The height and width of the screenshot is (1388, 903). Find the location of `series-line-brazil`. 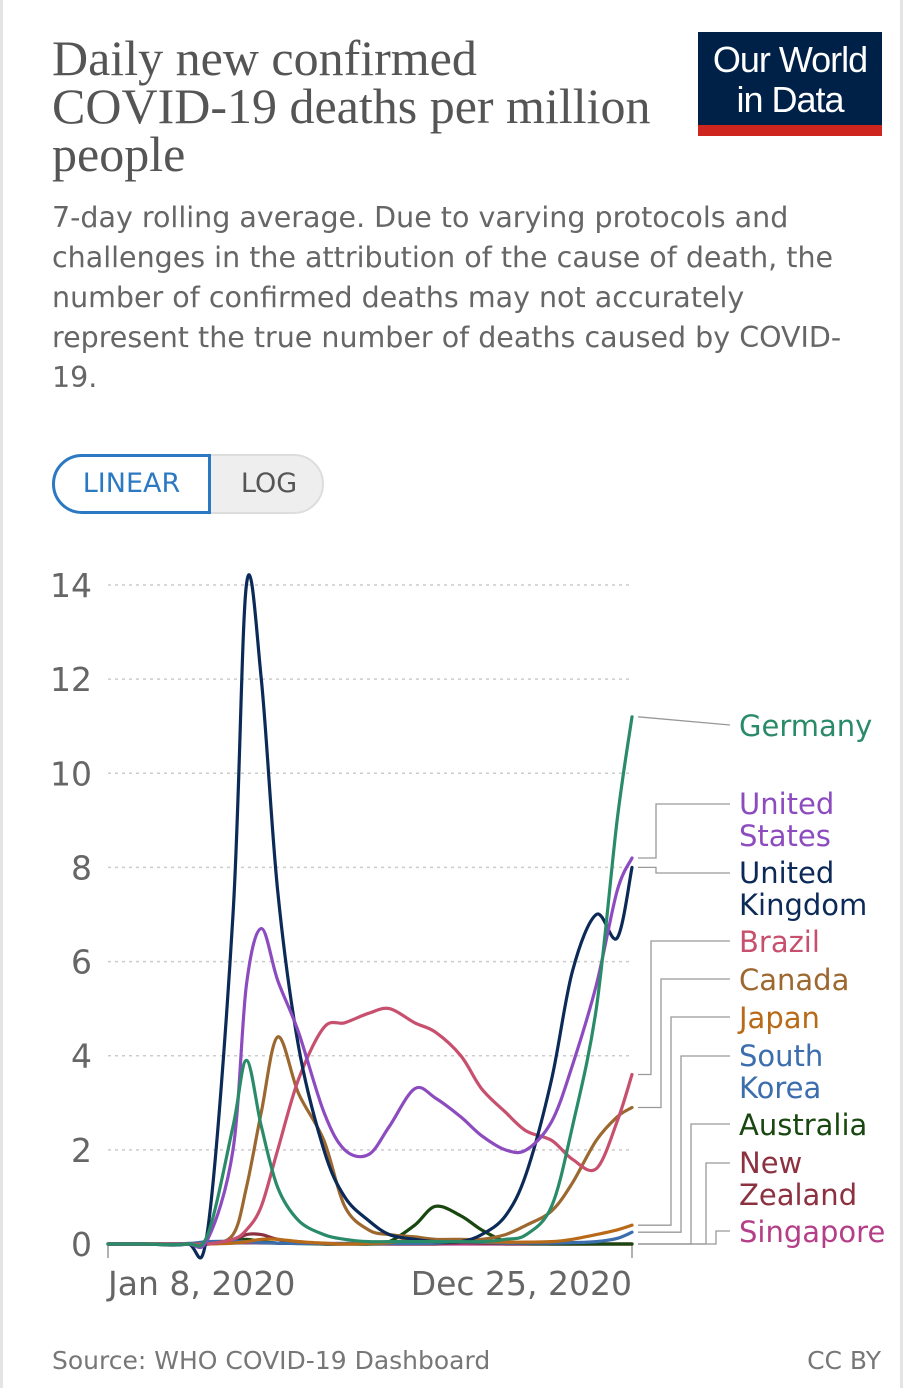

series-line-brazil is located at coordinates (370, 1126).